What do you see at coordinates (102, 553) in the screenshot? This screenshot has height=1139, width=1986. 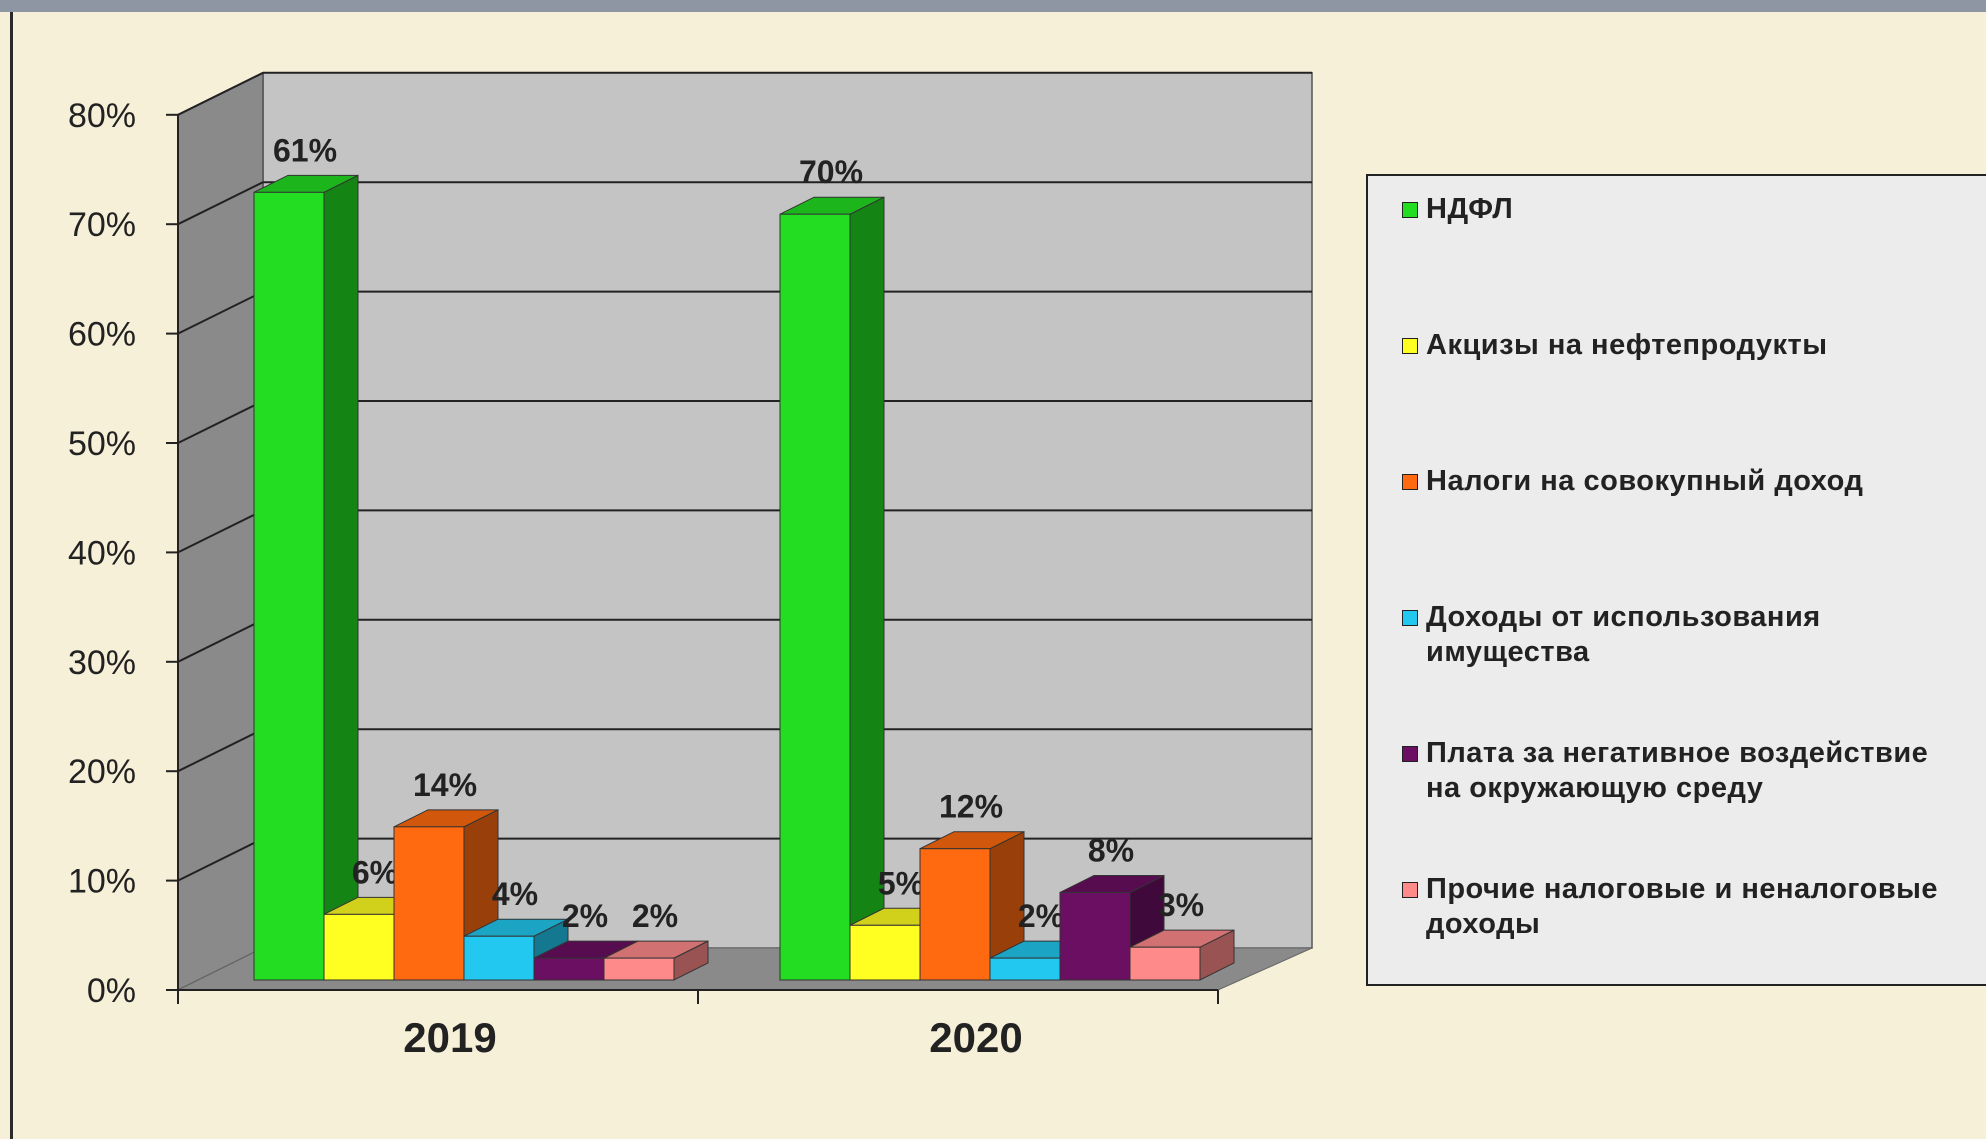 I see `y-tick-label: 40%` at bounding box center [102, 553].